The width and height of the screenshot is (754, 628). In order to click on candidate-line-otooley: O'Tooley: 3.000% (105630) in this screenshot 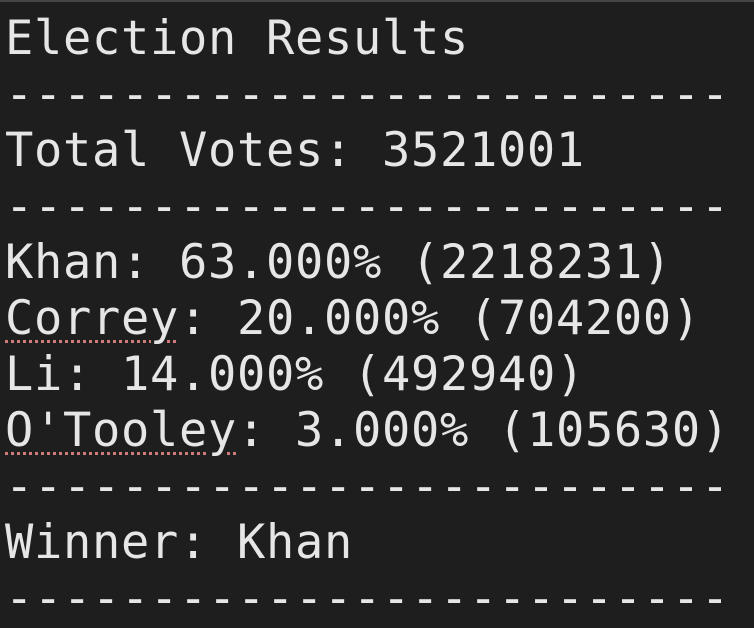, I will do `click(367, 431)`.